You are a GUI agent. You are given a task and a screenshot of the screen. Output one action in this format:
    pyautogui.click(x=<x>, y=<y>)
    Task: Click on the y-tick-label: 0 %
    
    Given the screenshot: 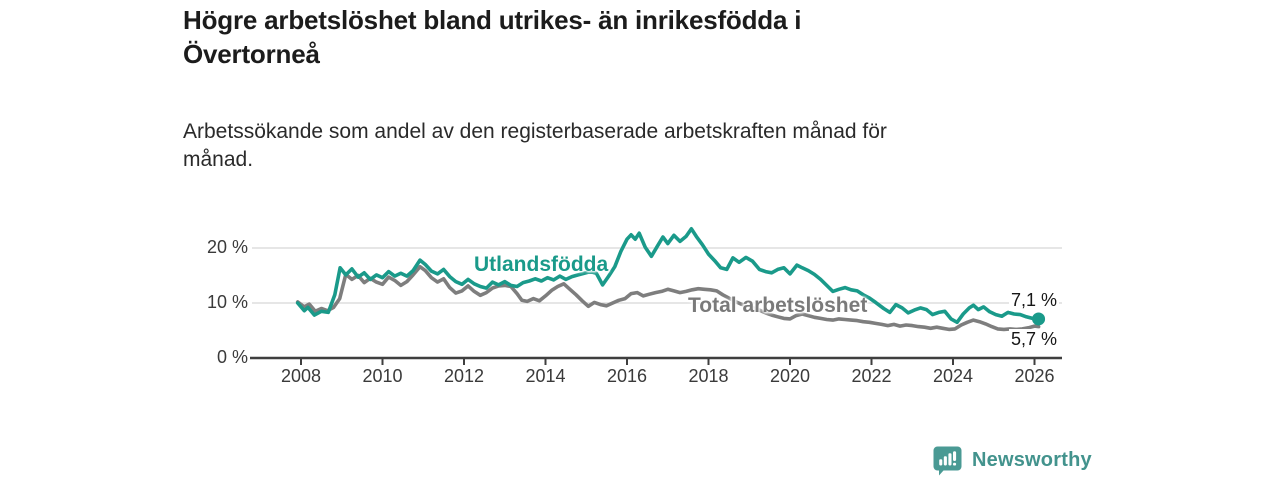 What is the action you would take?
    pyautogui.click(x=232, y=357)
    